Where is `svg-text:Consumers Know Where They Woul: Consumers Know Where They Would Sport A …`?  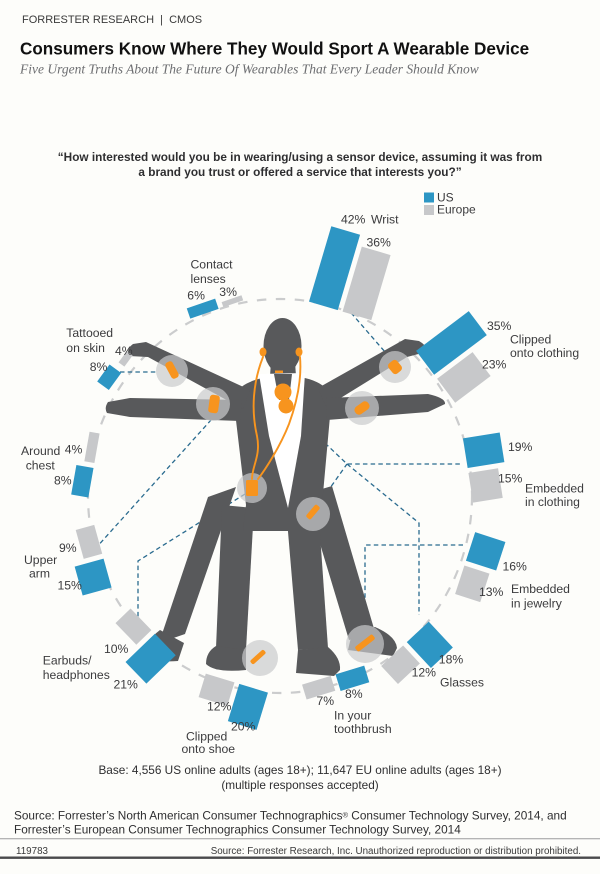 svg-text:Consumers Know Where They Woul: Consumers Know Where They Would Sport A … is located at coordinates (274, 49).